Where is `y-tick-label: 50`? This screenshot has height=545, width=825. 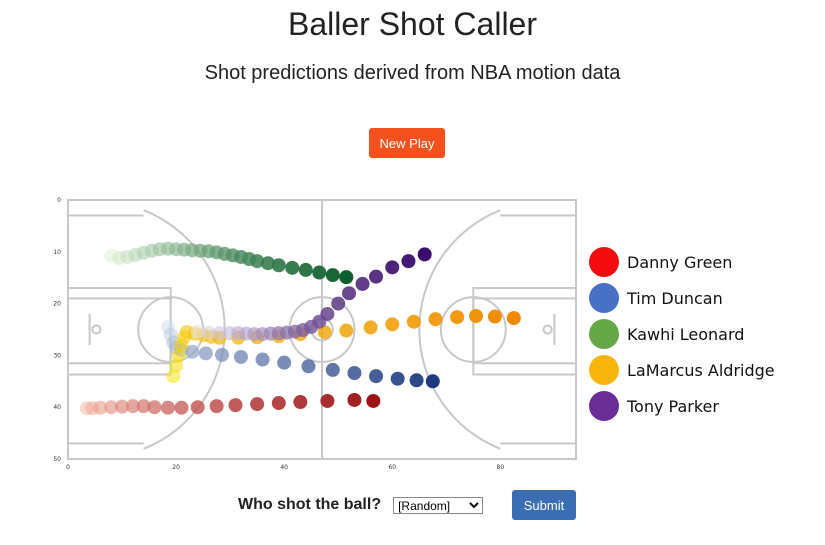 y-tick-label: 50 is located at coordinates (57, 459).